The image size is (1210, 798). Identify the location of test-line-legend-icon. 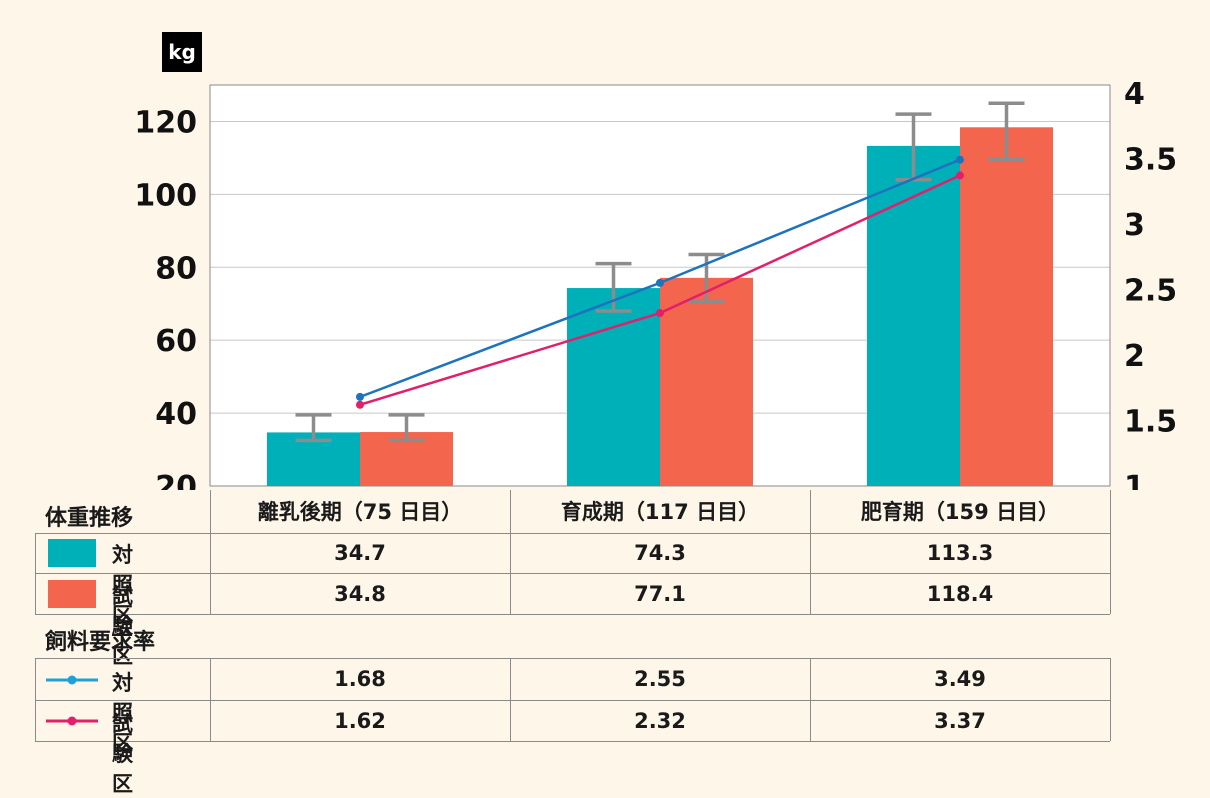
(72, 721).